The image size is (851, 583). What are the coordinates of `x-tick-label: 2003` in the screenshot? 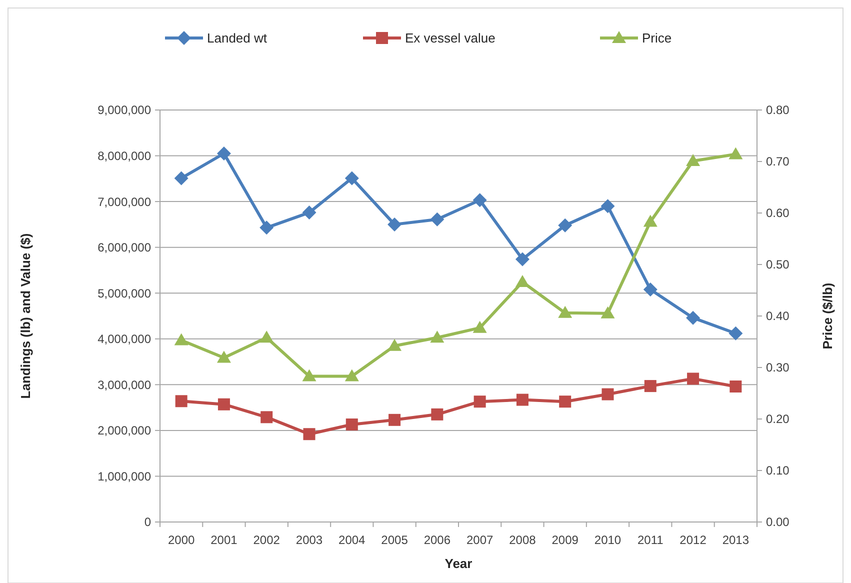 It's located at (309, 540).